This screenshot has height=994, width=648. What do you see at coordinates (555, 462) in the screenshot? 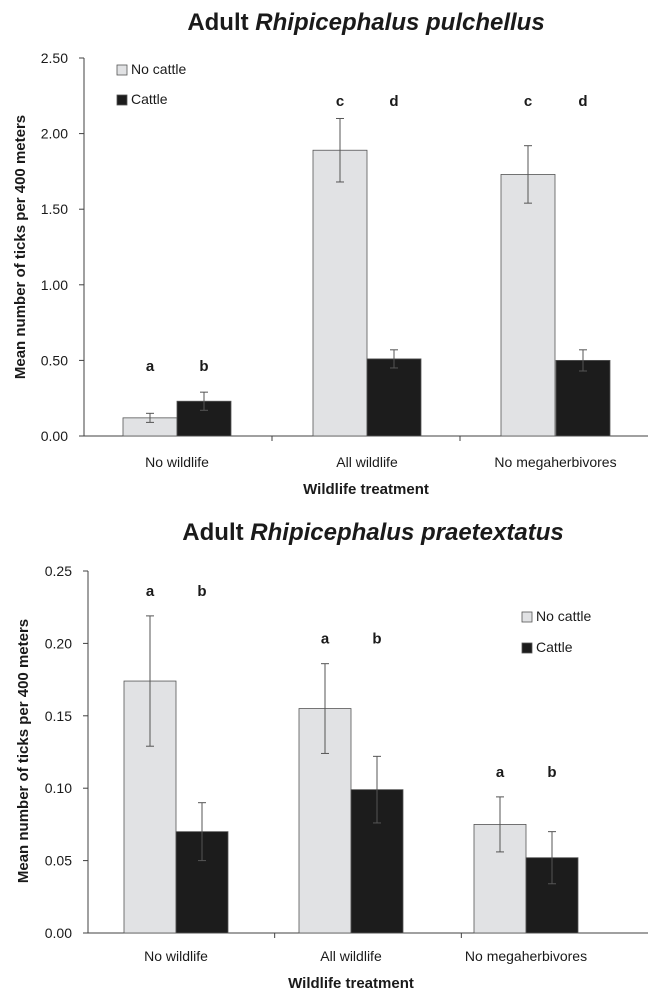
I see `chart-1-category-label: No megaherbivores` at bounding box center [555, 462].